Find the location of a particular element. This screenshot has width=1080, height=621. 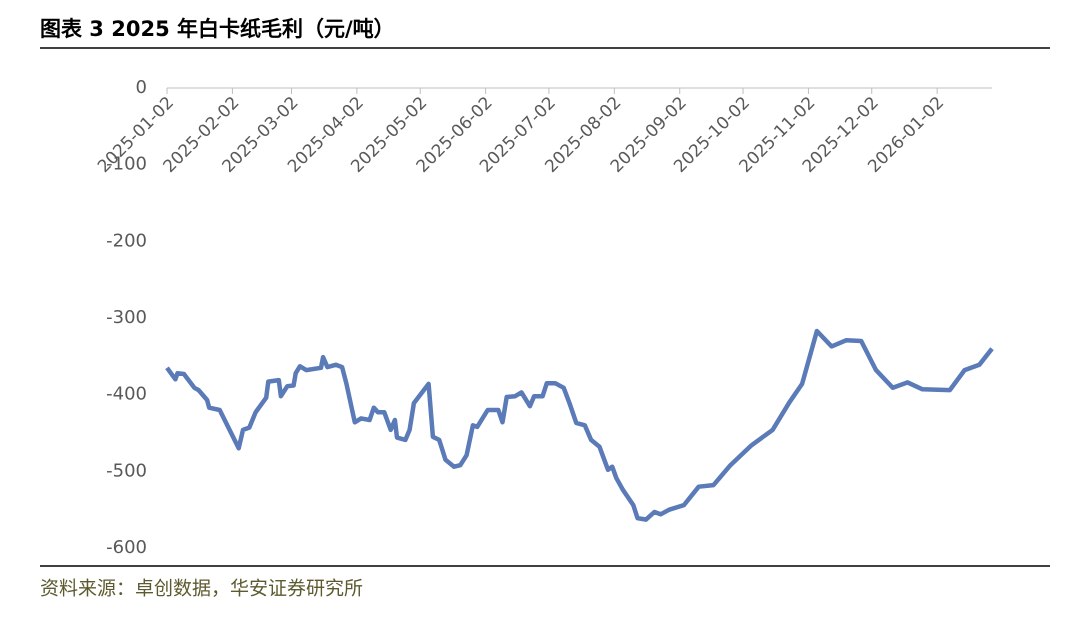

y-tick-label: -500 is located at coordinates (126, 470).